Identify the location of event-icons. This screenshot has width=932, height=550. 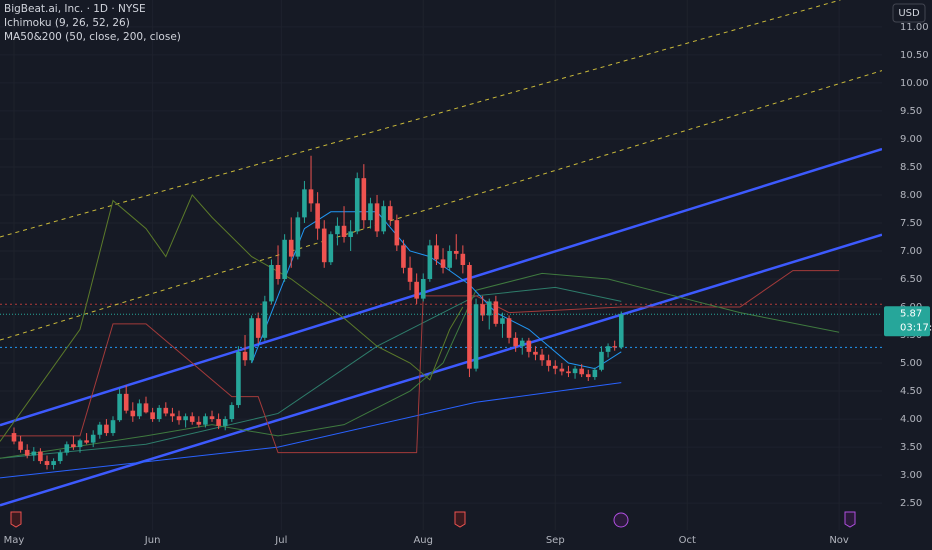
(433, 519).